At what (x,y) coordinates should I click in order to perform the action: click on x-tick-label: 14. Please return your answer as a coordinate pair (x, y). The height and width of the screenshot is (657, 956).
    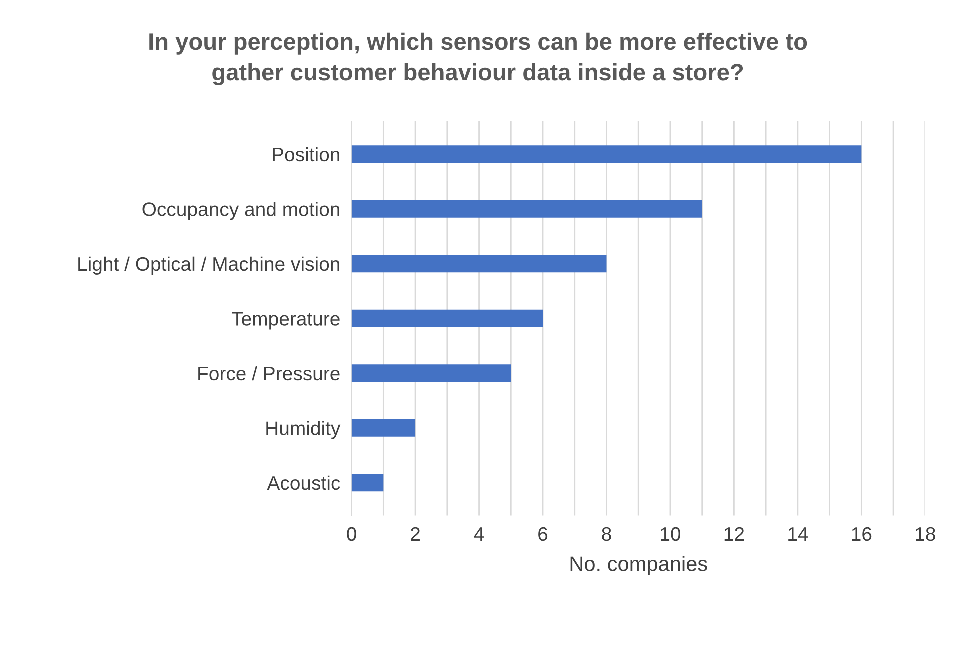
    Looking at the image, I should click on (798, 534).